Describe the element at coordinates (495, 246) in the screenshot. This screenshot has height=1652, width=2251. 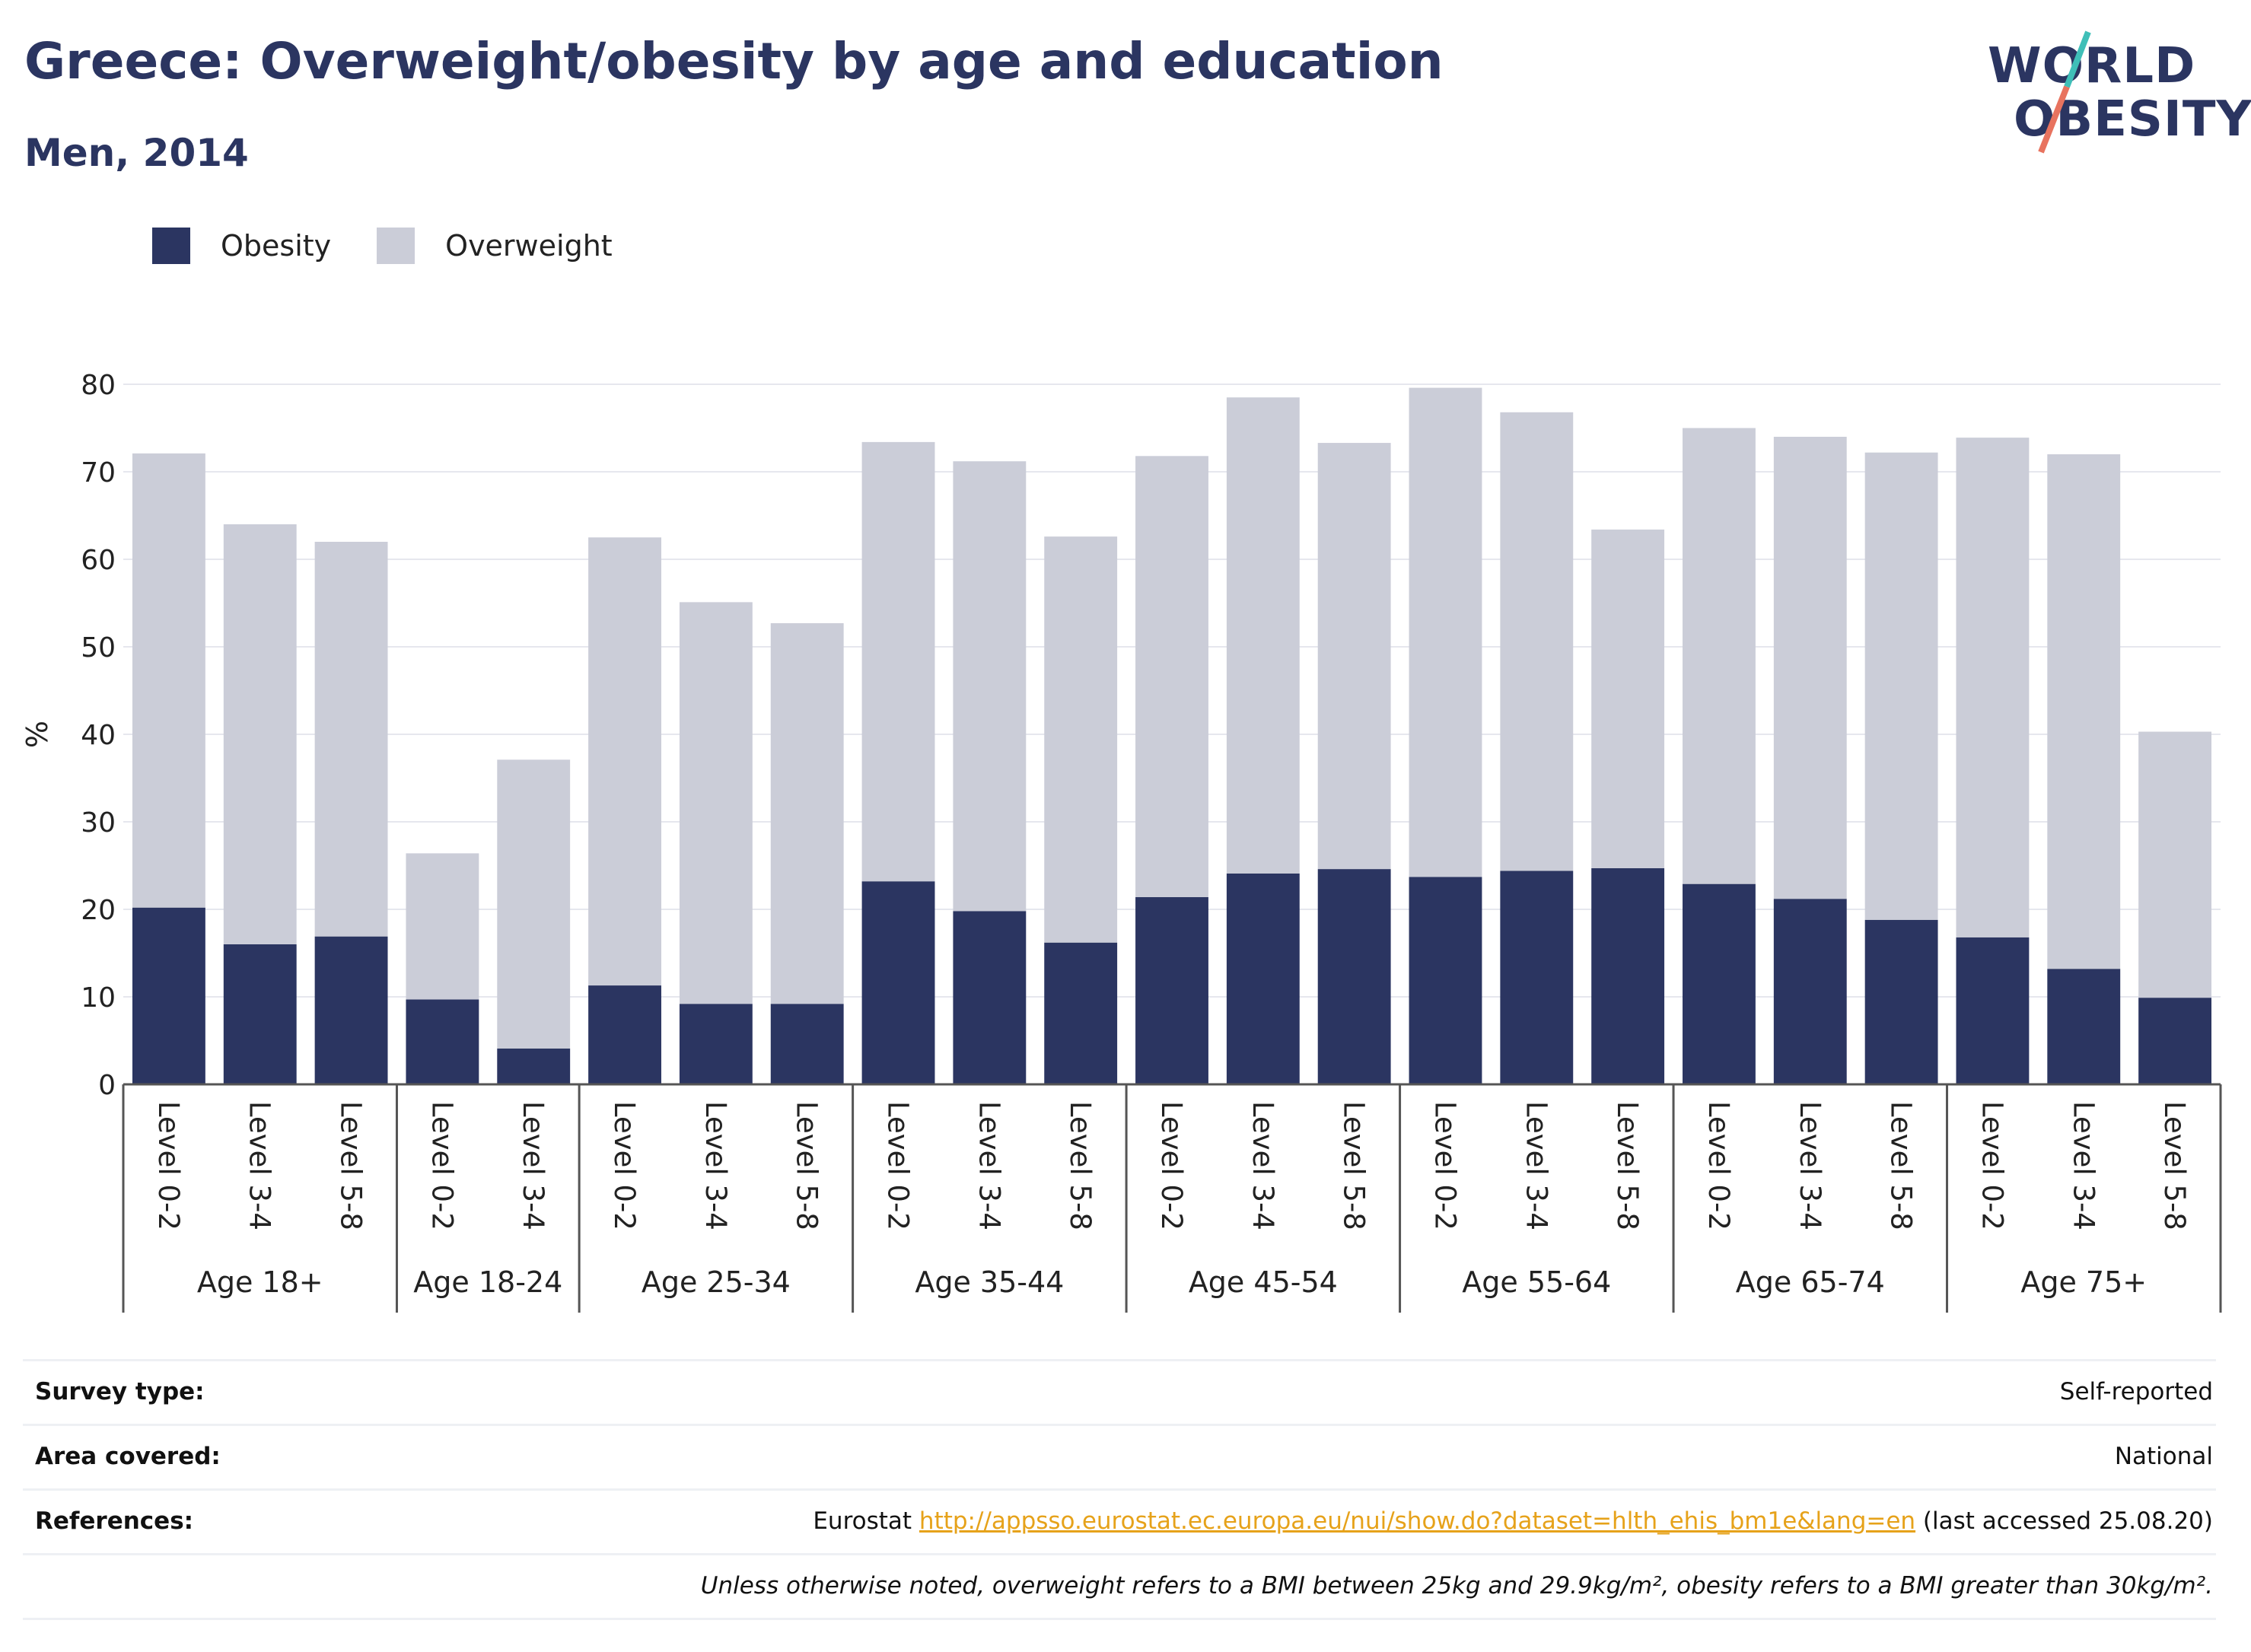
I see `legend-item-overweight: Overweight` at that location.